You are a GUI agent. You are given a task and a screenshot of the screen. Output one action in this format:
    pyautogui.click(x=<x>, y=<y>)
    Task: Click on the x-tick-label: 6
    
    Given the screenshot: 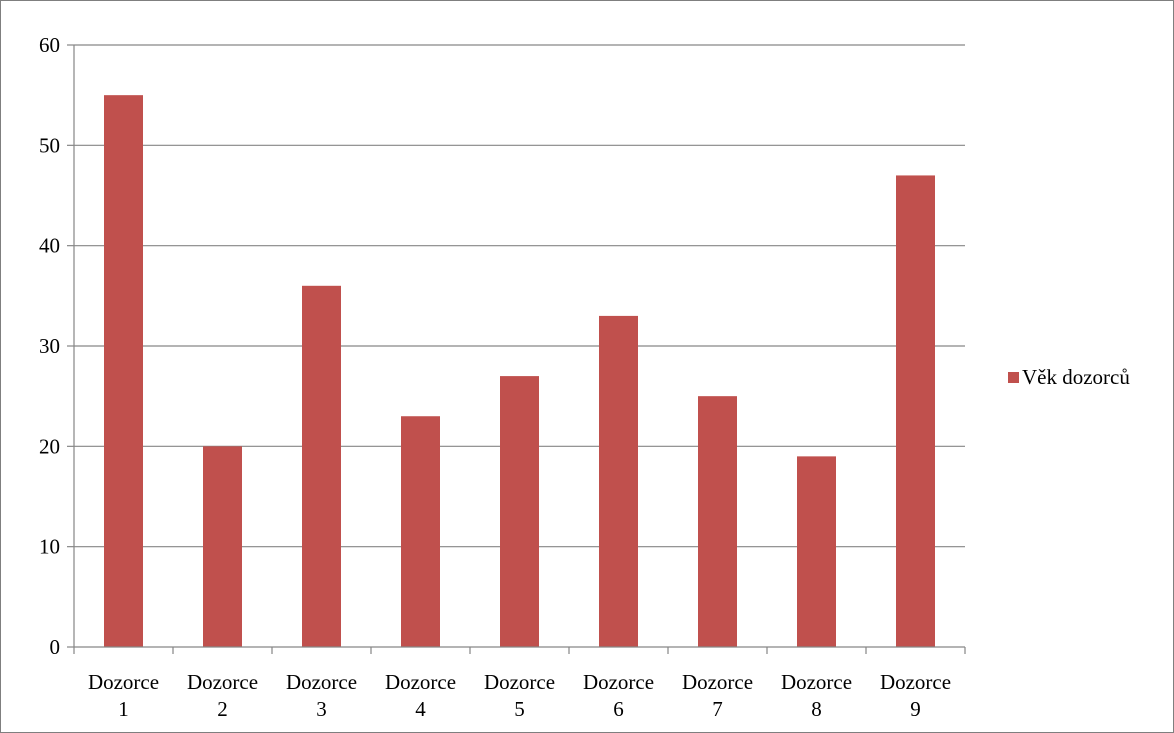 What is the action you would take?
    pyautogui.click(x=618, y=709)
    